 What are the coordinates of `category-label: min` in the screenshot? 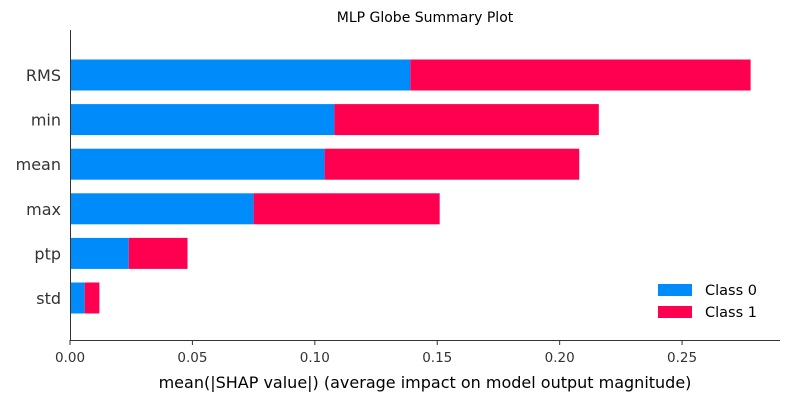 It's located at (46, 120).